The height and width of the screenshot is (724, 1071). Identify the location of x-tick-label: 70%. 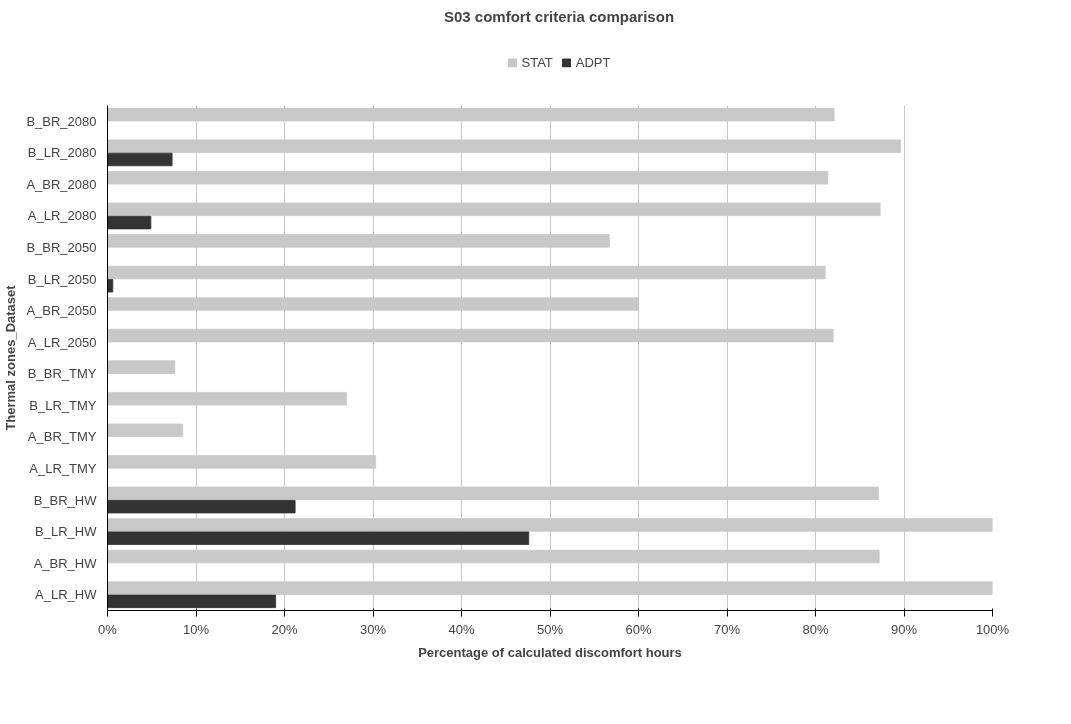
(727, 629).